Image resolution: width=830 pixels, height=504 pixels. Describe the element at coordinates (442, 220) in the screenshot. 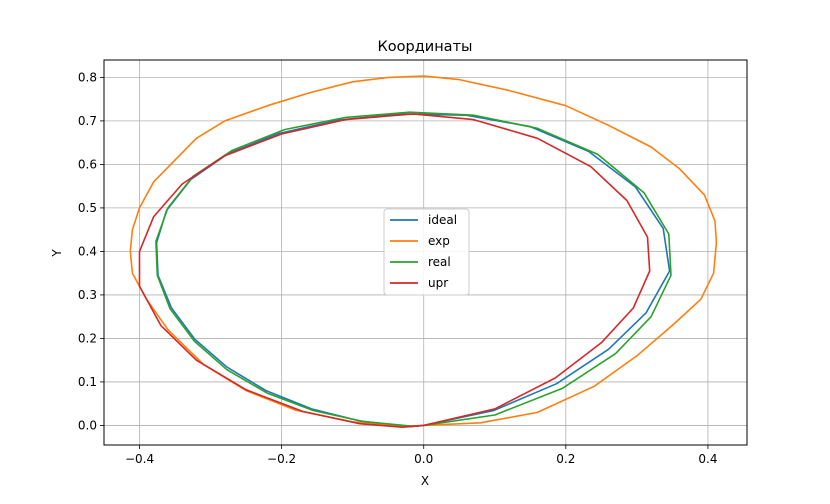

I see `legend-label-ideal: ideal` at that location.